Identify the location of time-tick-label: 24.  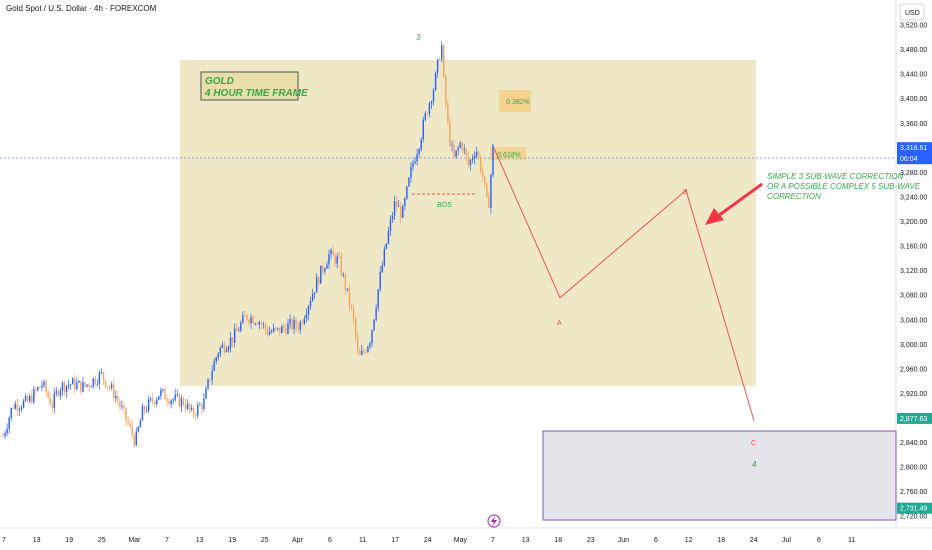
(428, 540).